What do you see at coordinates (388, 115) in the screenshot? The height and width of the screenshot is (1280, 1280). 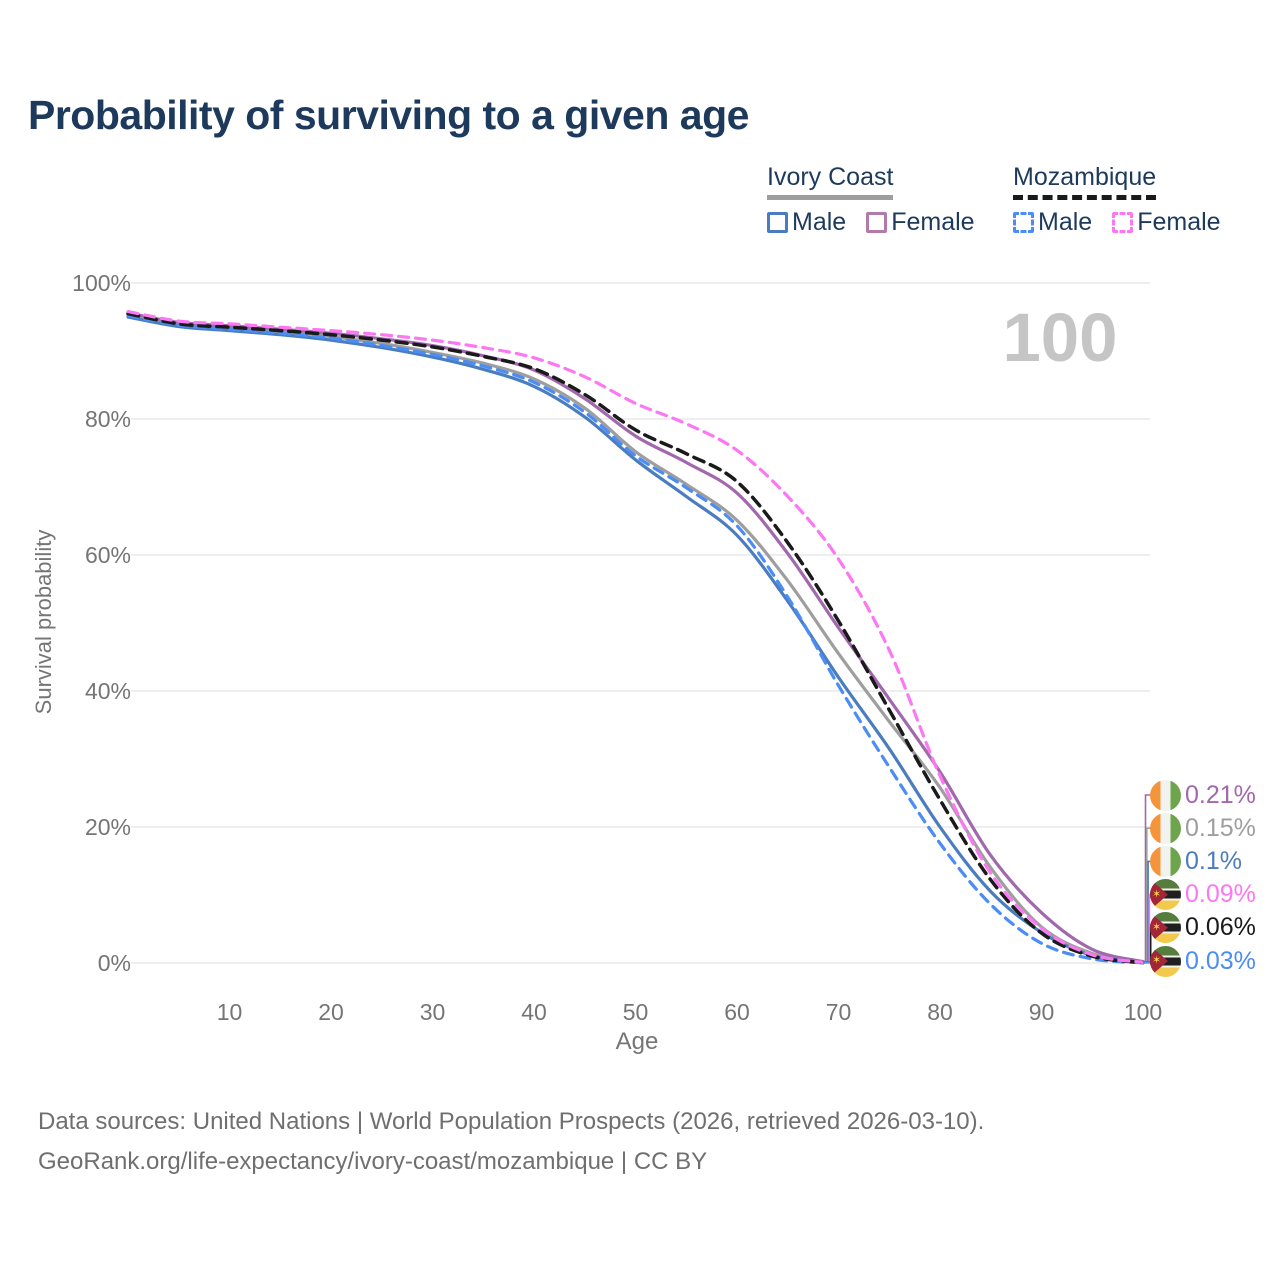 I see `page-title: Probability of surviving to a given age` at bounding box center [388, 115].